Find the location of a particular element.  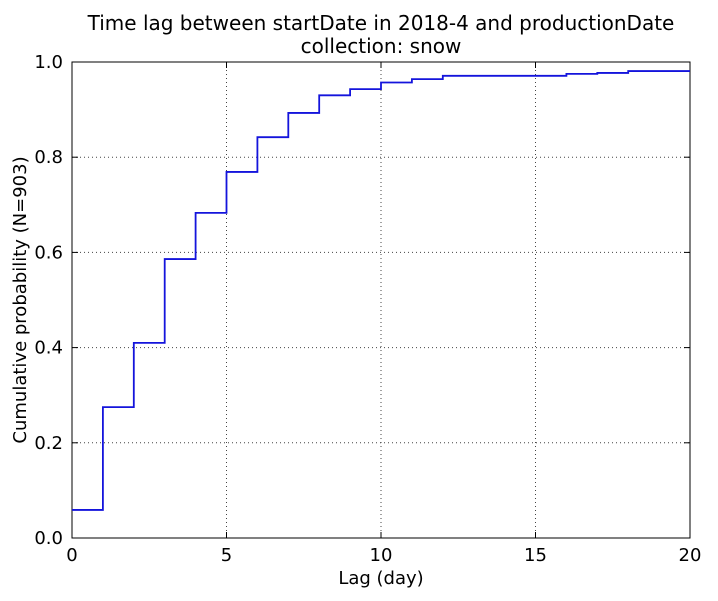

y-tick-labels: 0.0 0.2 0.4 0.6 0.8 1.0 is located at coordinates (48, 300).